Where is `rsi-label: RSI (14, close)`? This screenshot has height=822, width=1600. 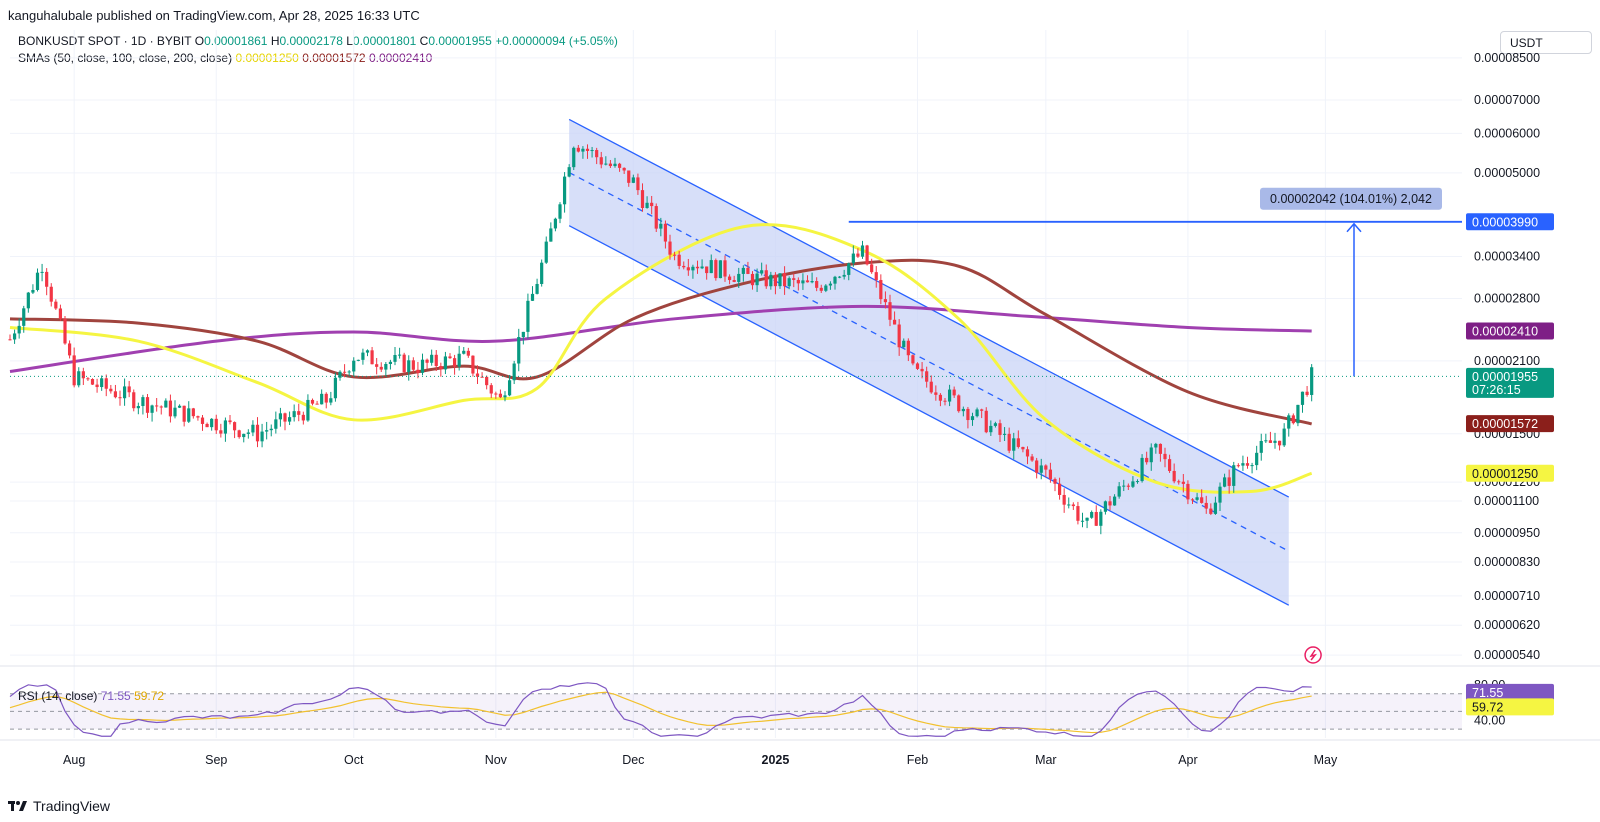 rsi-label: RSI (14, close) is located at coordinates (58, 696).